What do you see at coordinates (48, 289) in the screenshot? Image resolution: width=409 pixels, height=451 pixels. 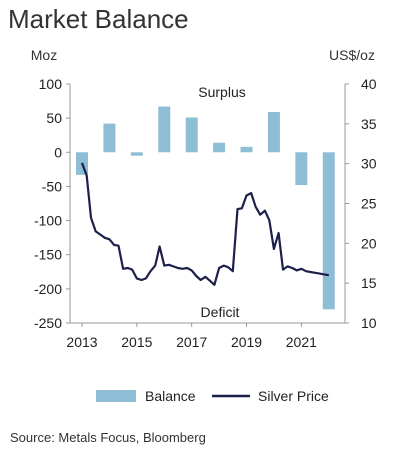 I see `left-tick-label: -200` at bounding box center [48, 289].